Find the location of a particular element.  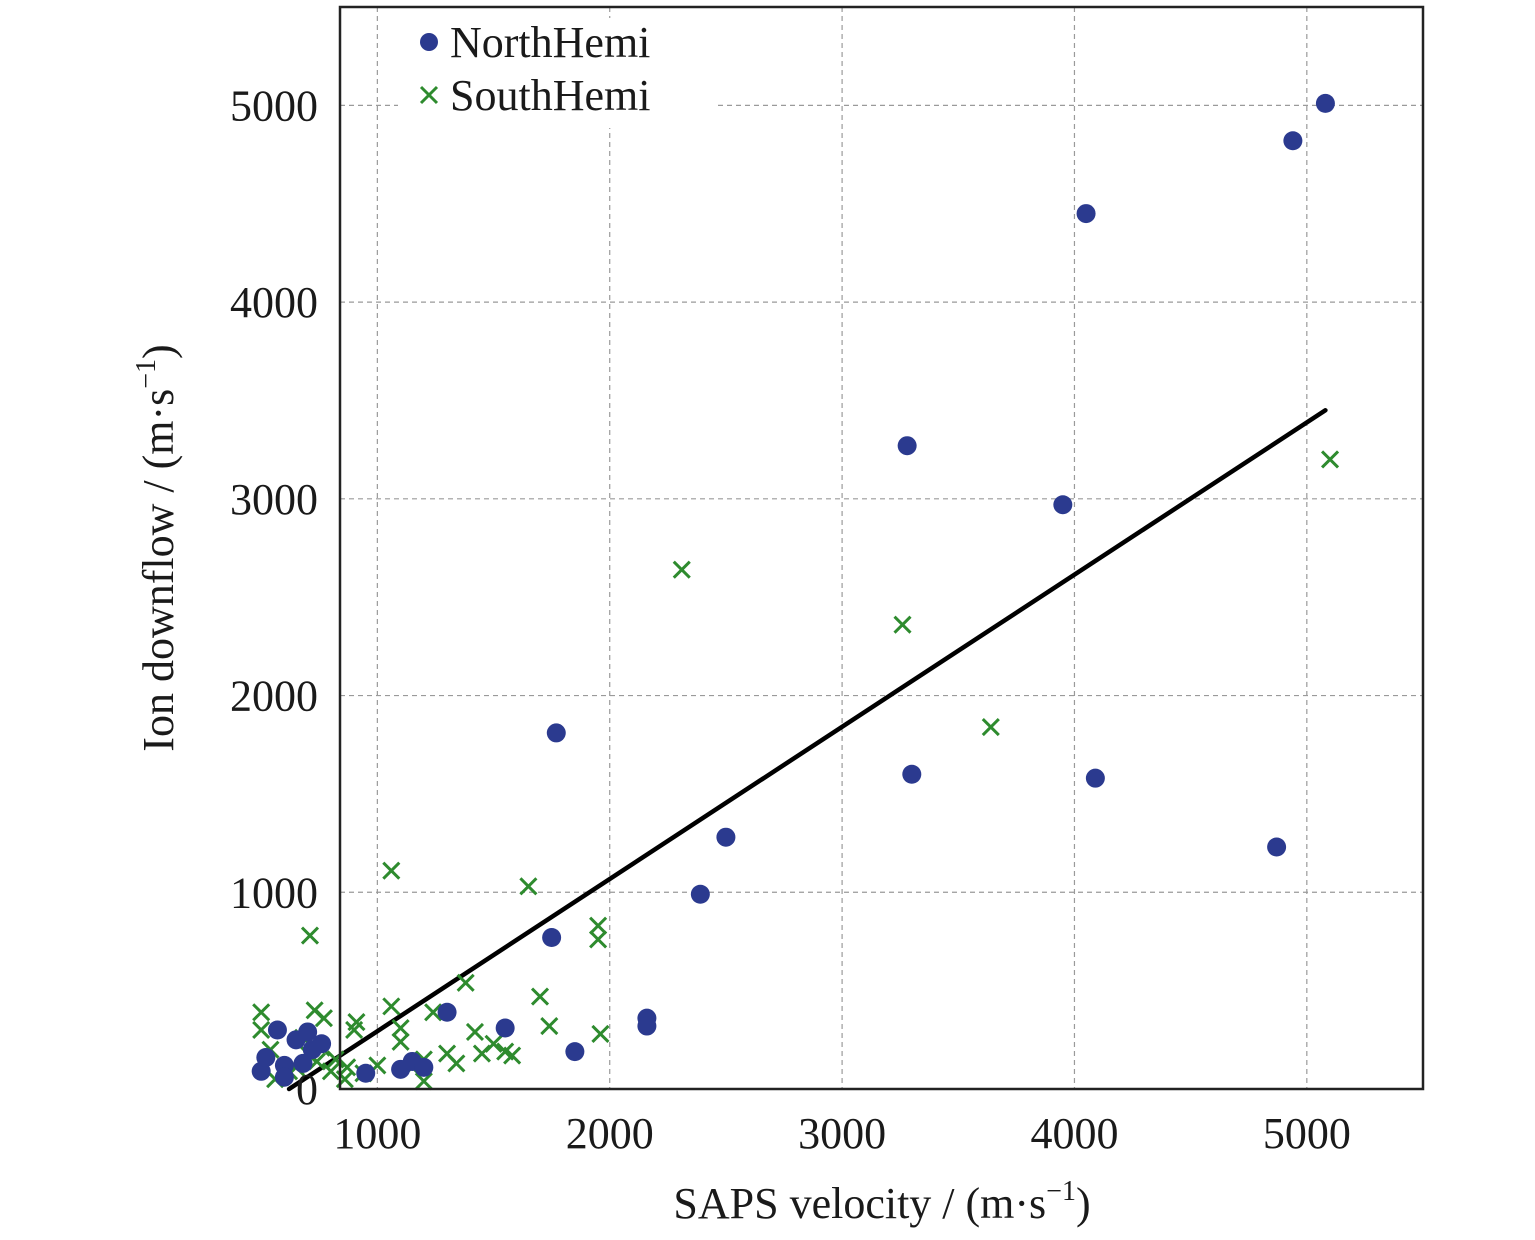

legend: NorthHemi SouthHemi is located at coordinates (534, 69).